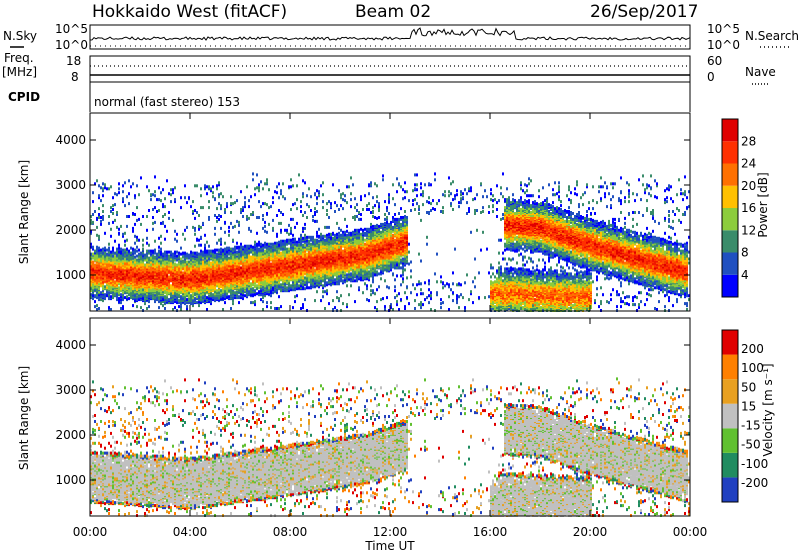  Describe the element at coordinates (401, 37) in the screenshot. I see `noise-panel: N.Sky N.Search 10^5 10^0 10^5 10^0` at that location.